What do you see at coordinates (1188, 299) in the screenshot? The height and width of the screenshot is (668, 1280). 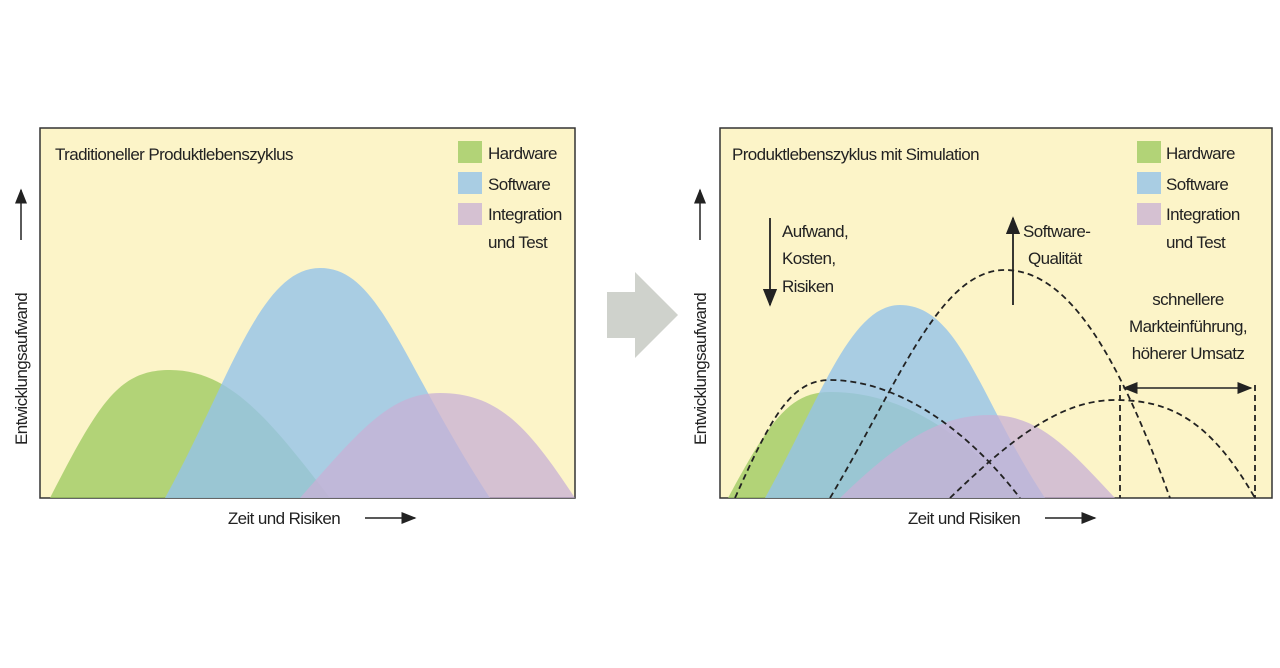 I see `annotation: schnellere` at bounding box center [1188, 299].